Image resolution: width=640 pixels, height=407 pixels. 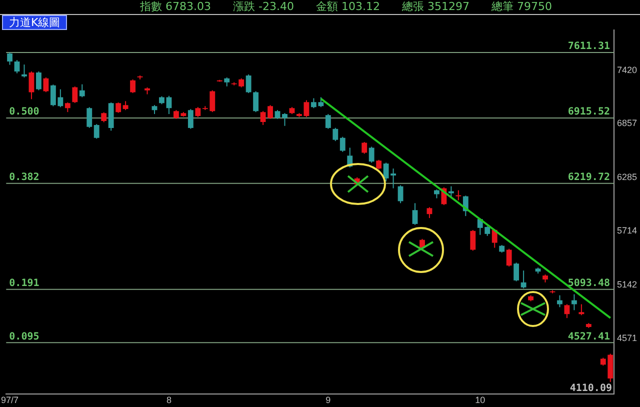 I want to click on ref-line-label: 5093.48, so click(x=589, y=284).